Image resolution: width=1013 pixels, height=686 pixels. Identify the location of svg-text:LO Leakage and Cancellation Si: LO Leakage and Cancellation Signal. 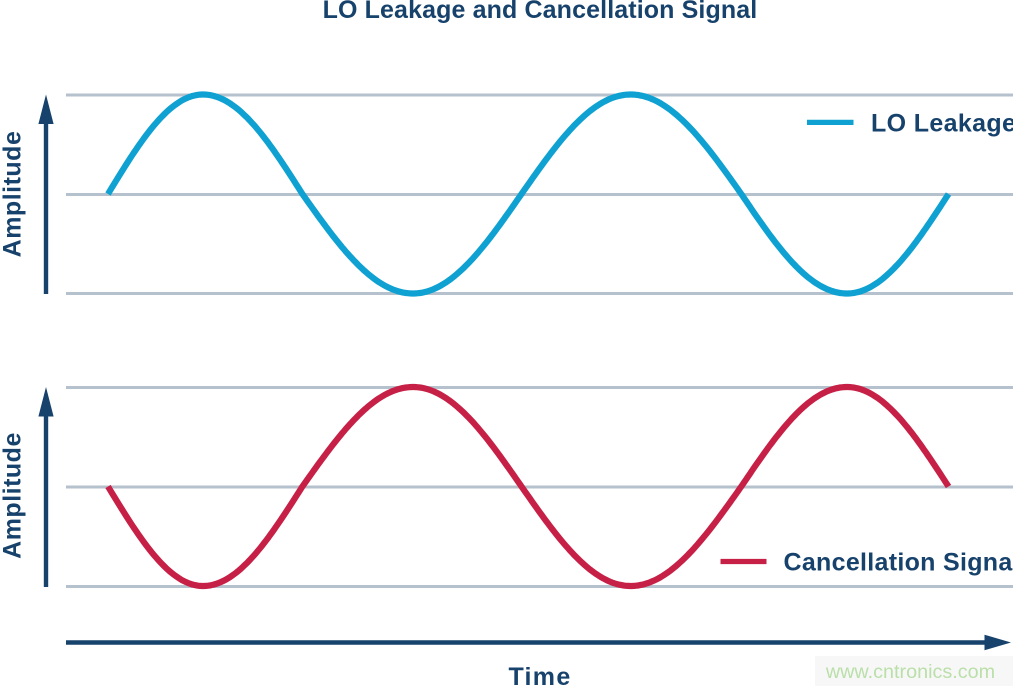
(540, 12).